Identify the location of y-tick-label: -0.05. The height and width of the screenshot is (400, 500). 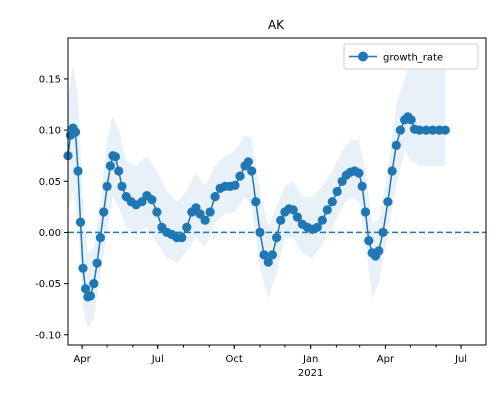
(48, 284).